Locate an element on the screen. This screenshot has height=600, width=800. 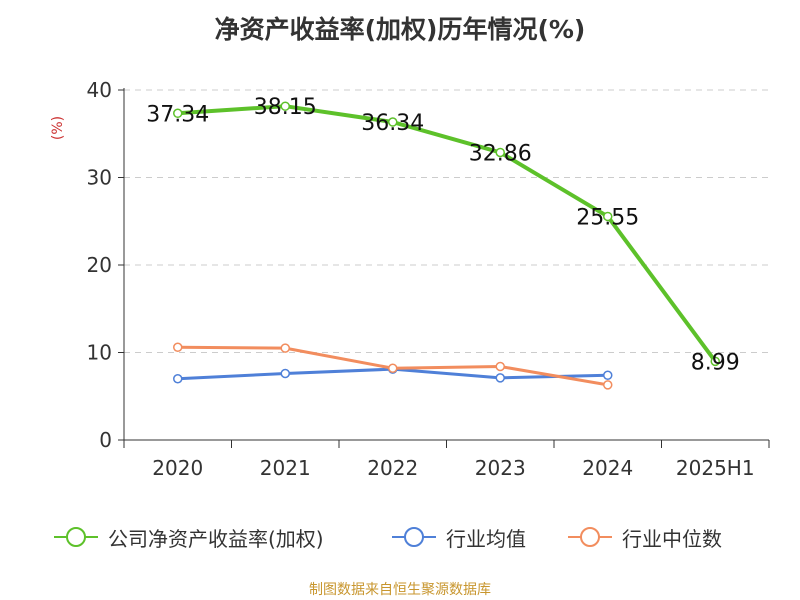
data-label: 37.34 is located at coordinates (177, 114).